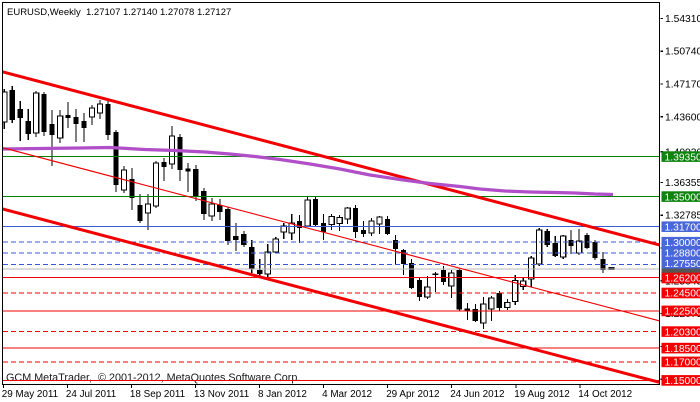 The width and height of the screenshot is (700, 402). Describe the element at coordinates (682, 349) in the screenshot. I see `svg-text: 1.18500` at that location.